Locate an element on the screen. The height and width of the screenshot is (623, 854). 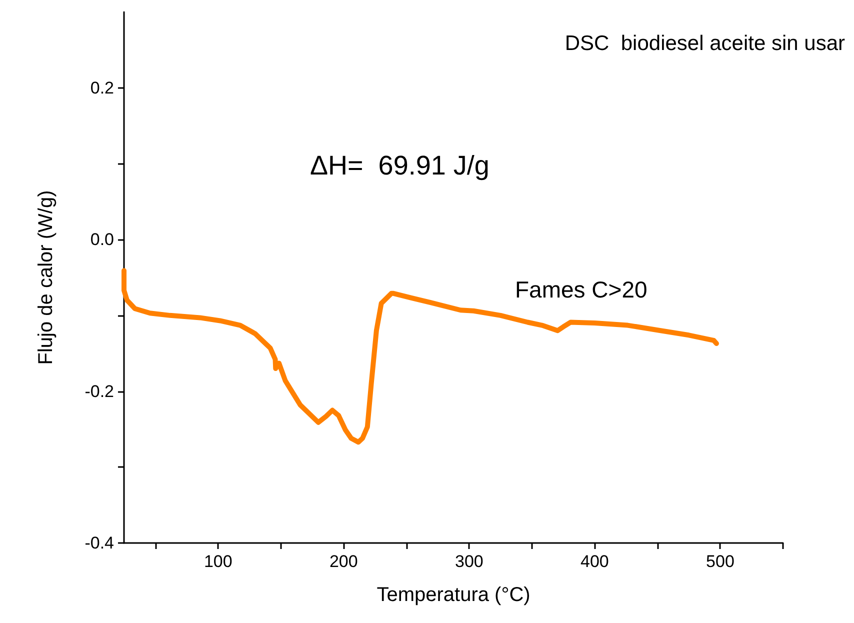
y-tick-label: -0.2 is located at coordinates (99, 391).